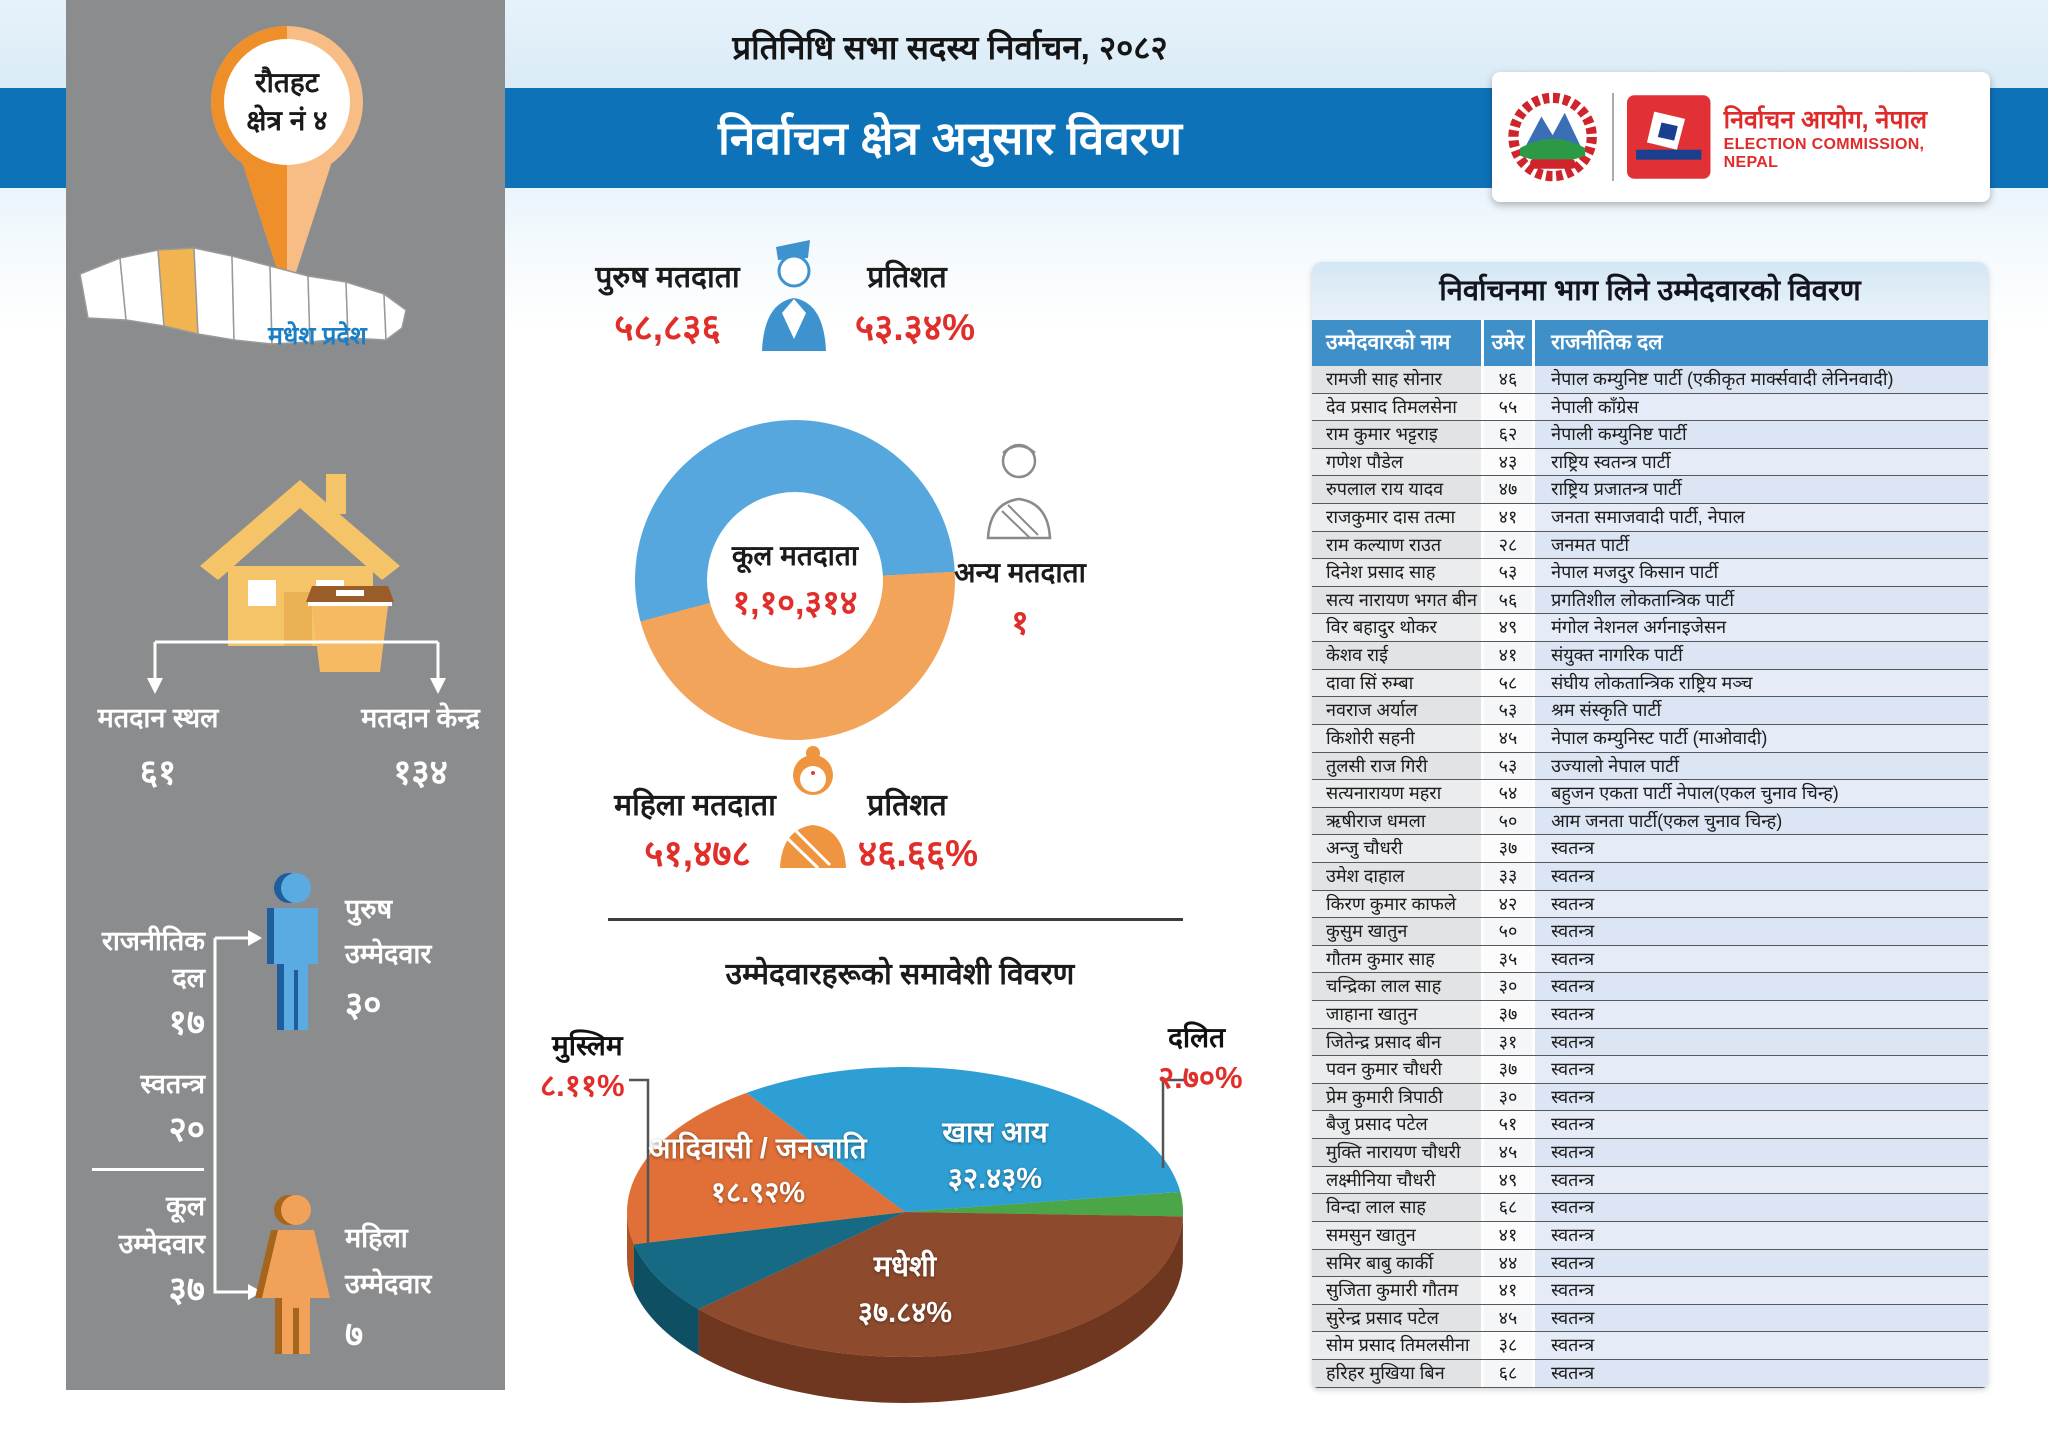 The image size is (2048, 1448). What do you see at coordinates (1396, 793) in the screenshot?
I see `candidate-name: सत्यनारायण महरा` at bounding box center [1396, 793].